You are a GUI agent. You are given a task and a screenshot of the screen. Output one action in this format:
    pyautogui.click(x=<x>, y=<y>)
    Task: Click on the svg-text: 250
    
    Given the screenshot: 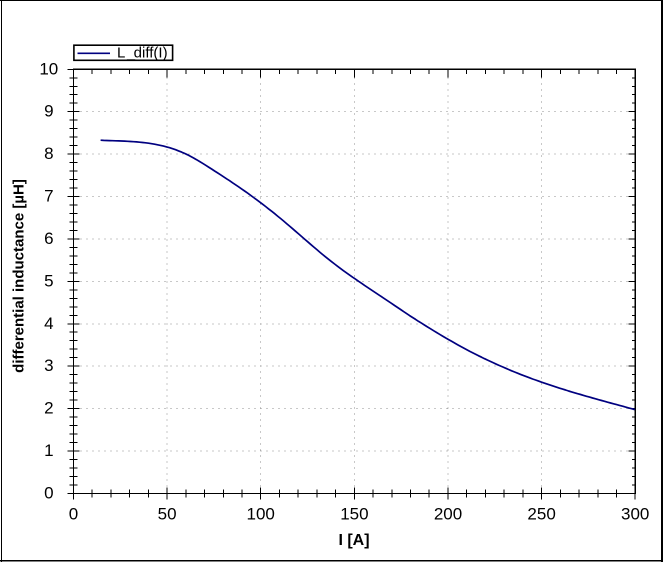 What is the action you would take?
    pyautogui.click(x=541, y=514)
    